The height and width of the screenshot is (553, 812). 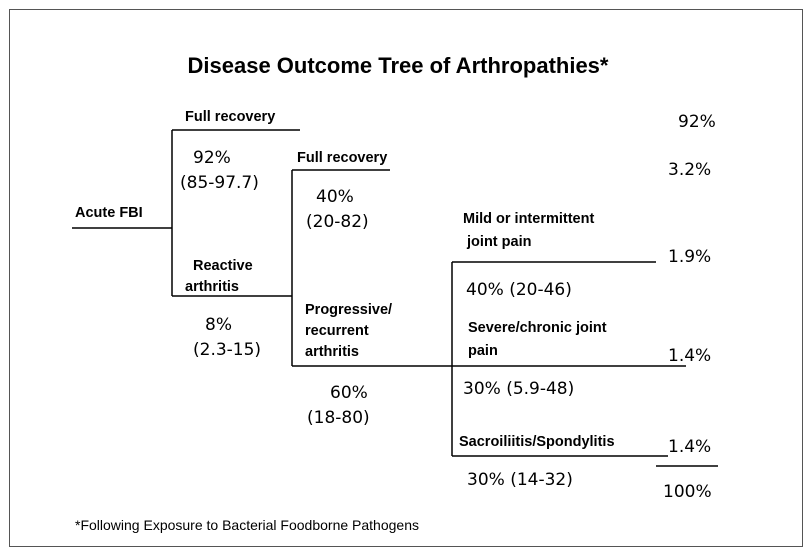 I want to click on outcome: 92%, so click(x=697, y=122).